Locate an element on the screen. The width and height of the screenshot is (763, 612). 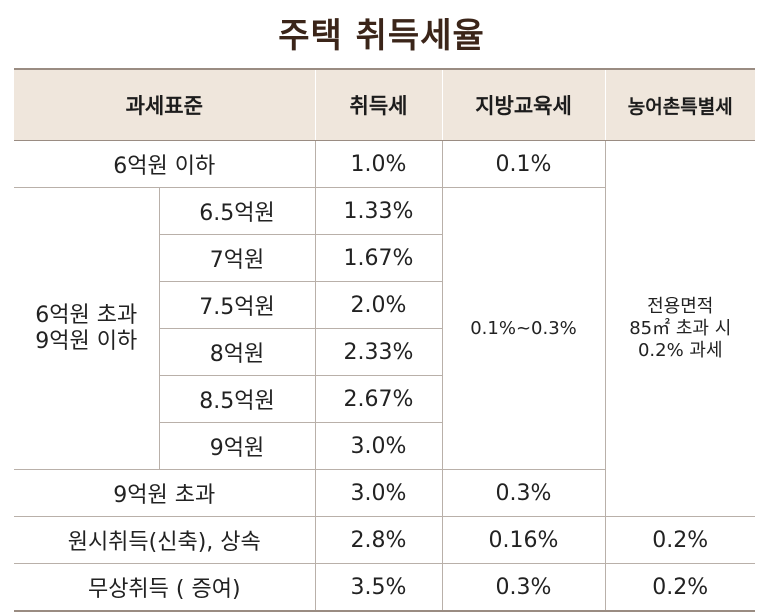
header-acquisition-tax: 취득세 is located at coordinates (379, 104).